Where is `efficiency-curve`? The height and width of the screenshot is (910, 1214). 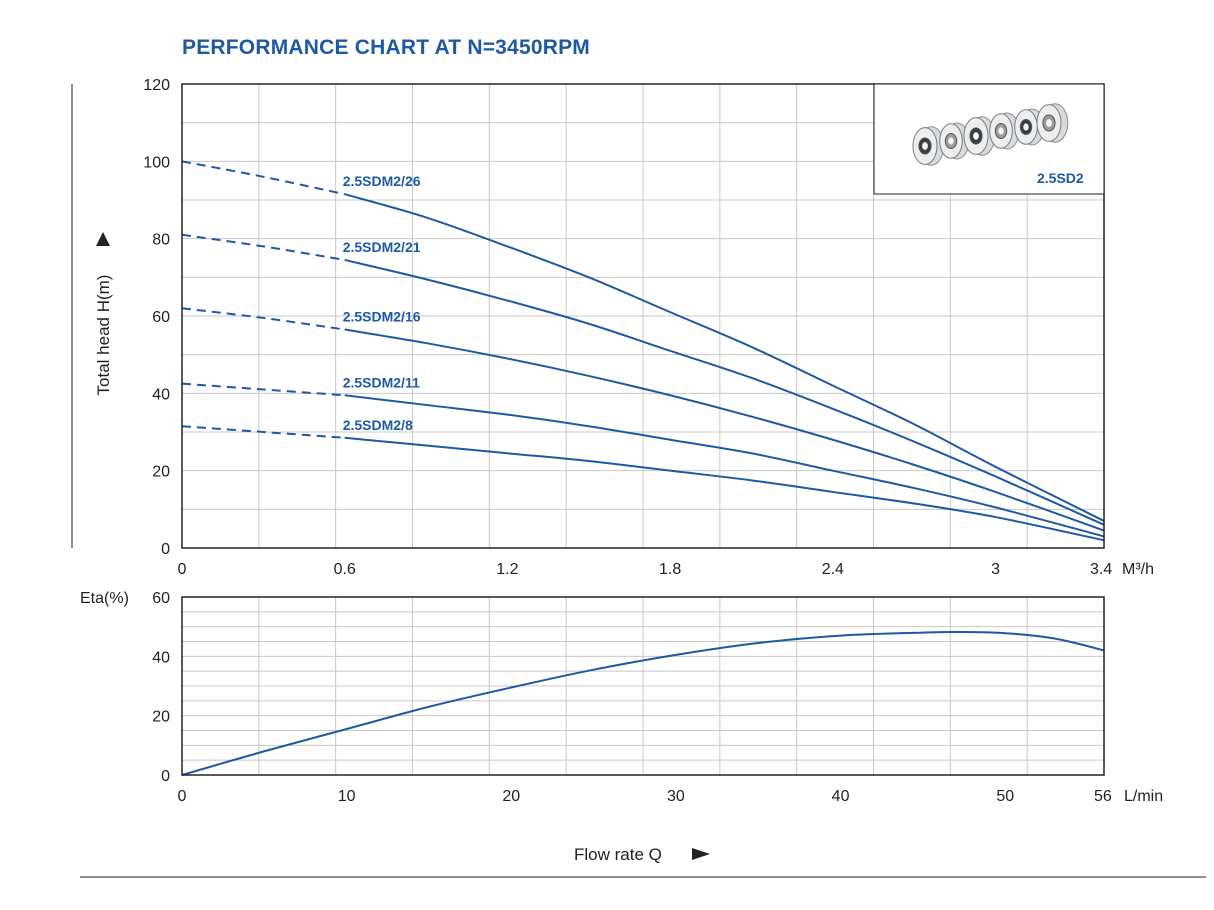
efficiency-curve is located at coordinates (643, 703).